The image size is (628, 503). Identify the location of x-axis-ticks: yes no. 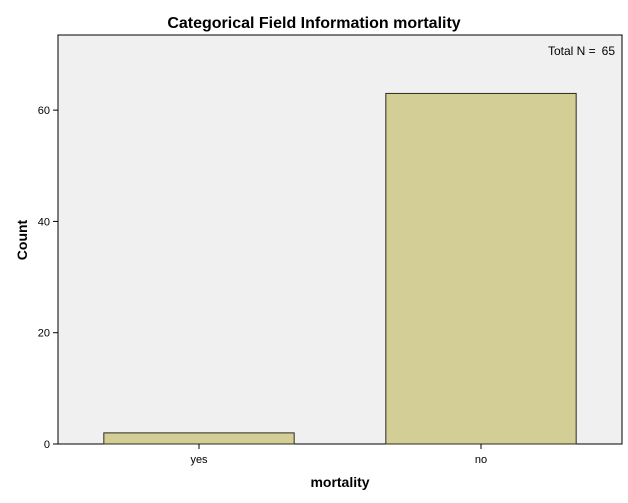
(338, 455).